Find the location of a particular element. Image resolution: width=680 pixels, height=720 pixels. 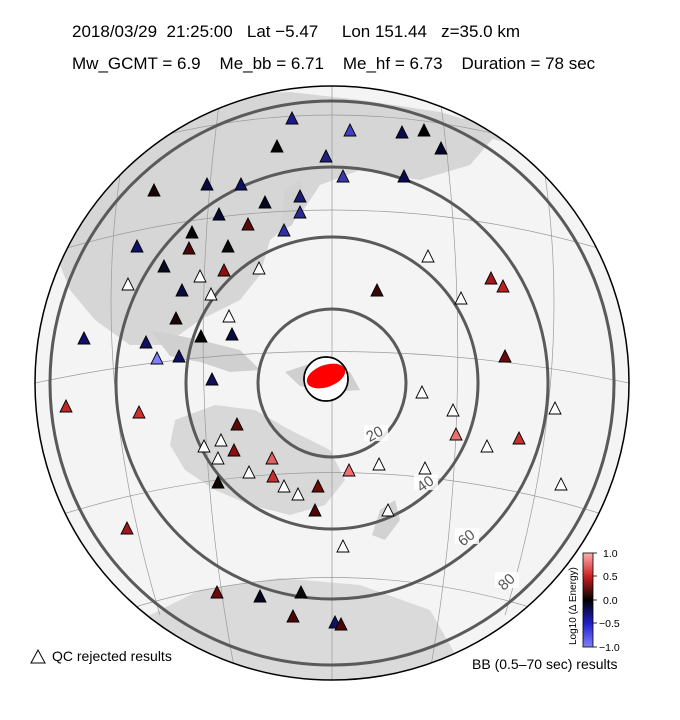

ring-labels: 20 40 60 80 is located at coordinates (441, 508).